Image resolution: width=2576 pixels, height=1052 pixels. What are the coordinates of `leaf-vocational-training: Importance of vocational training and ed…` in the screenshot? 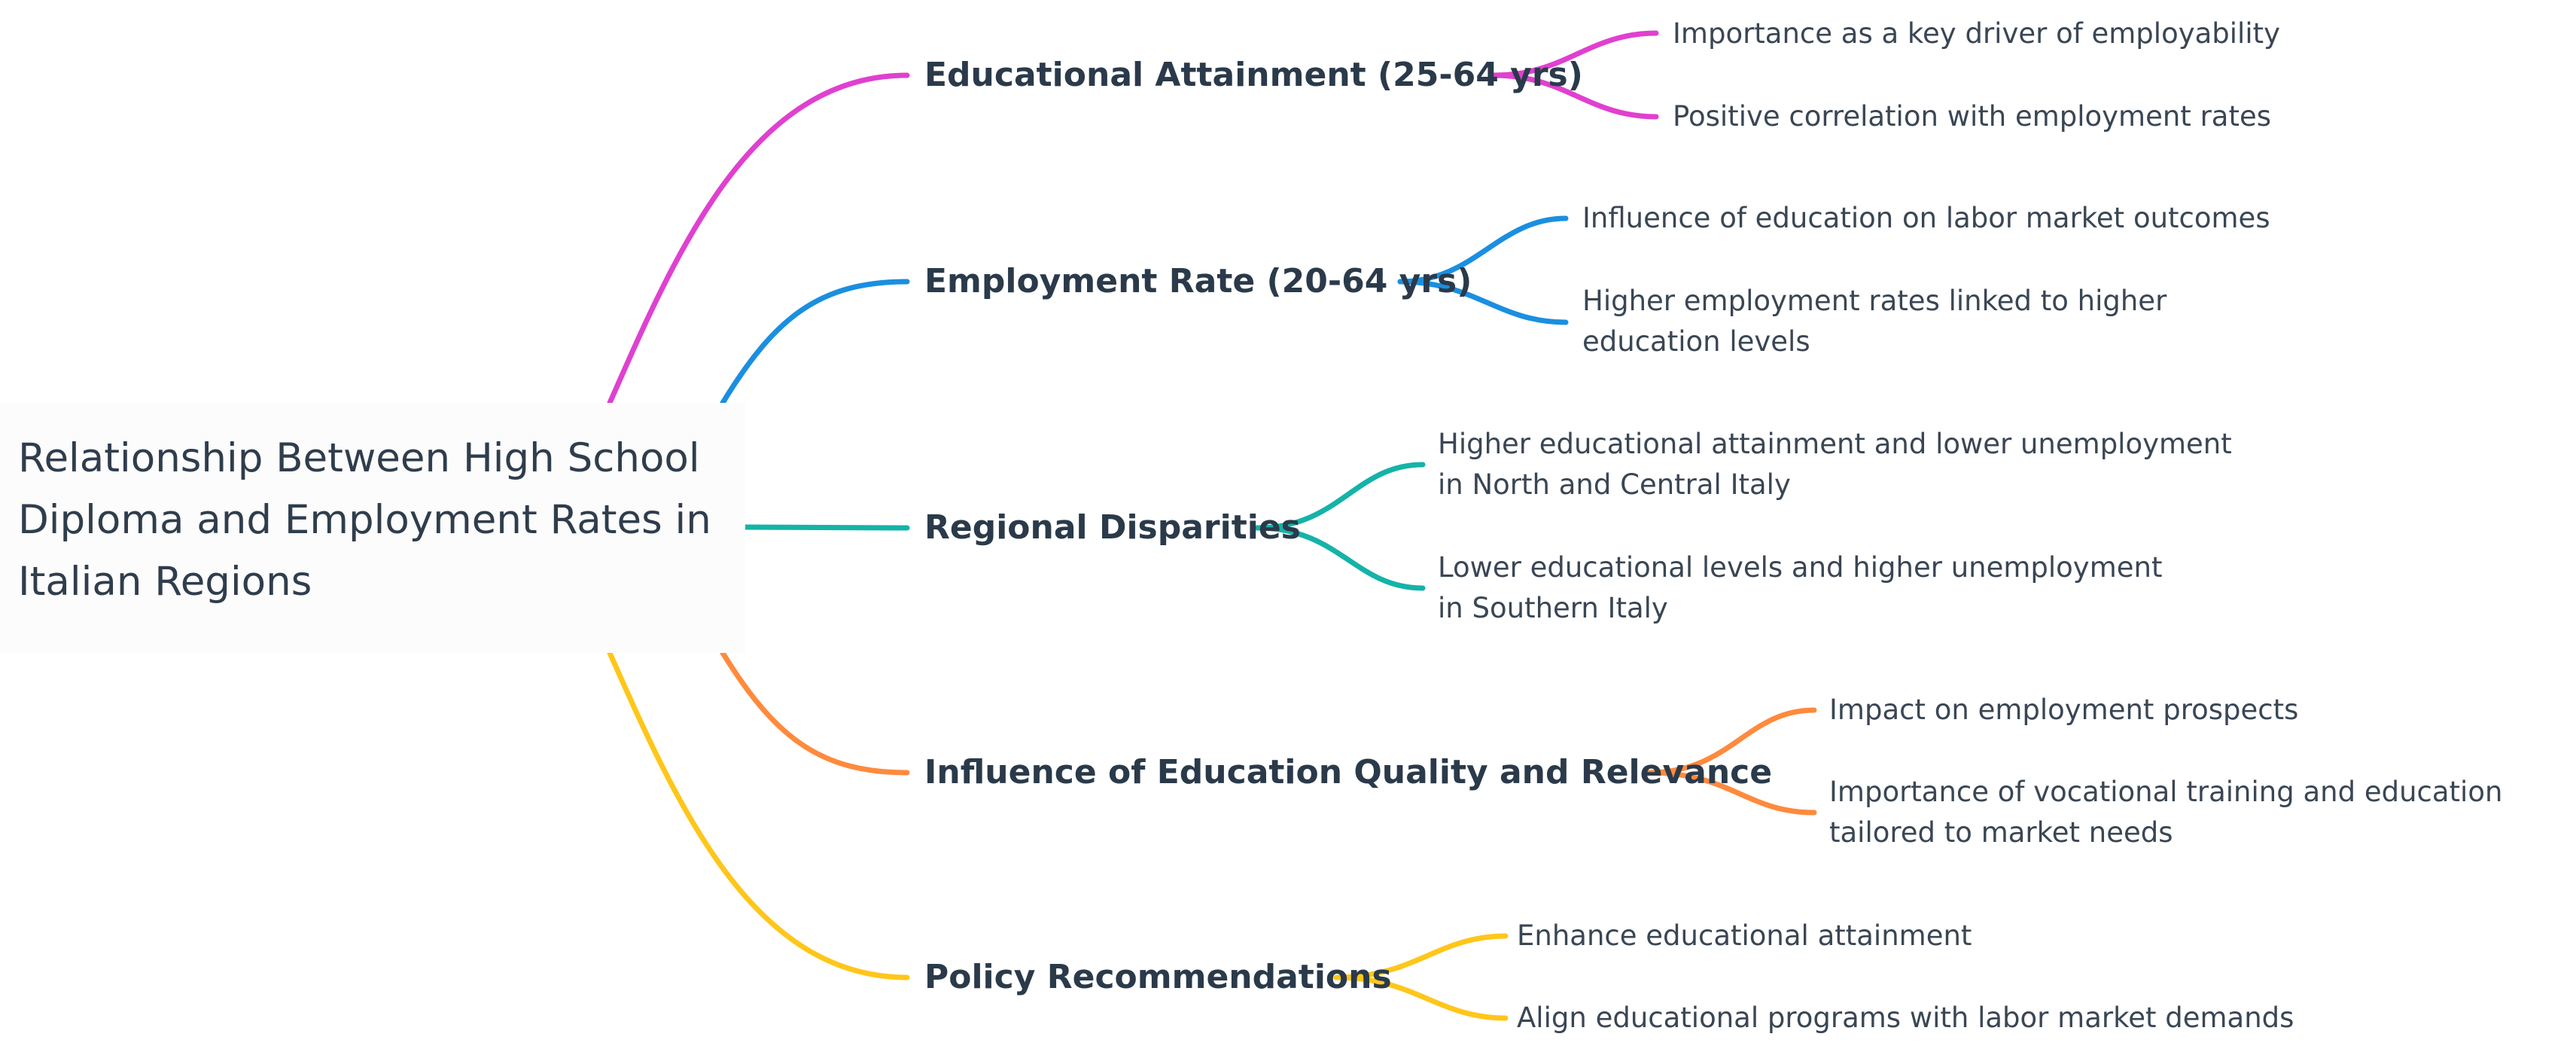 It's located at (2166, 812).